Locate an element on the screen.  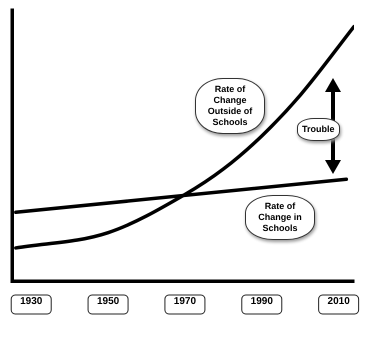
x-tick-label: 1950 is located at coordinates (108, 301).